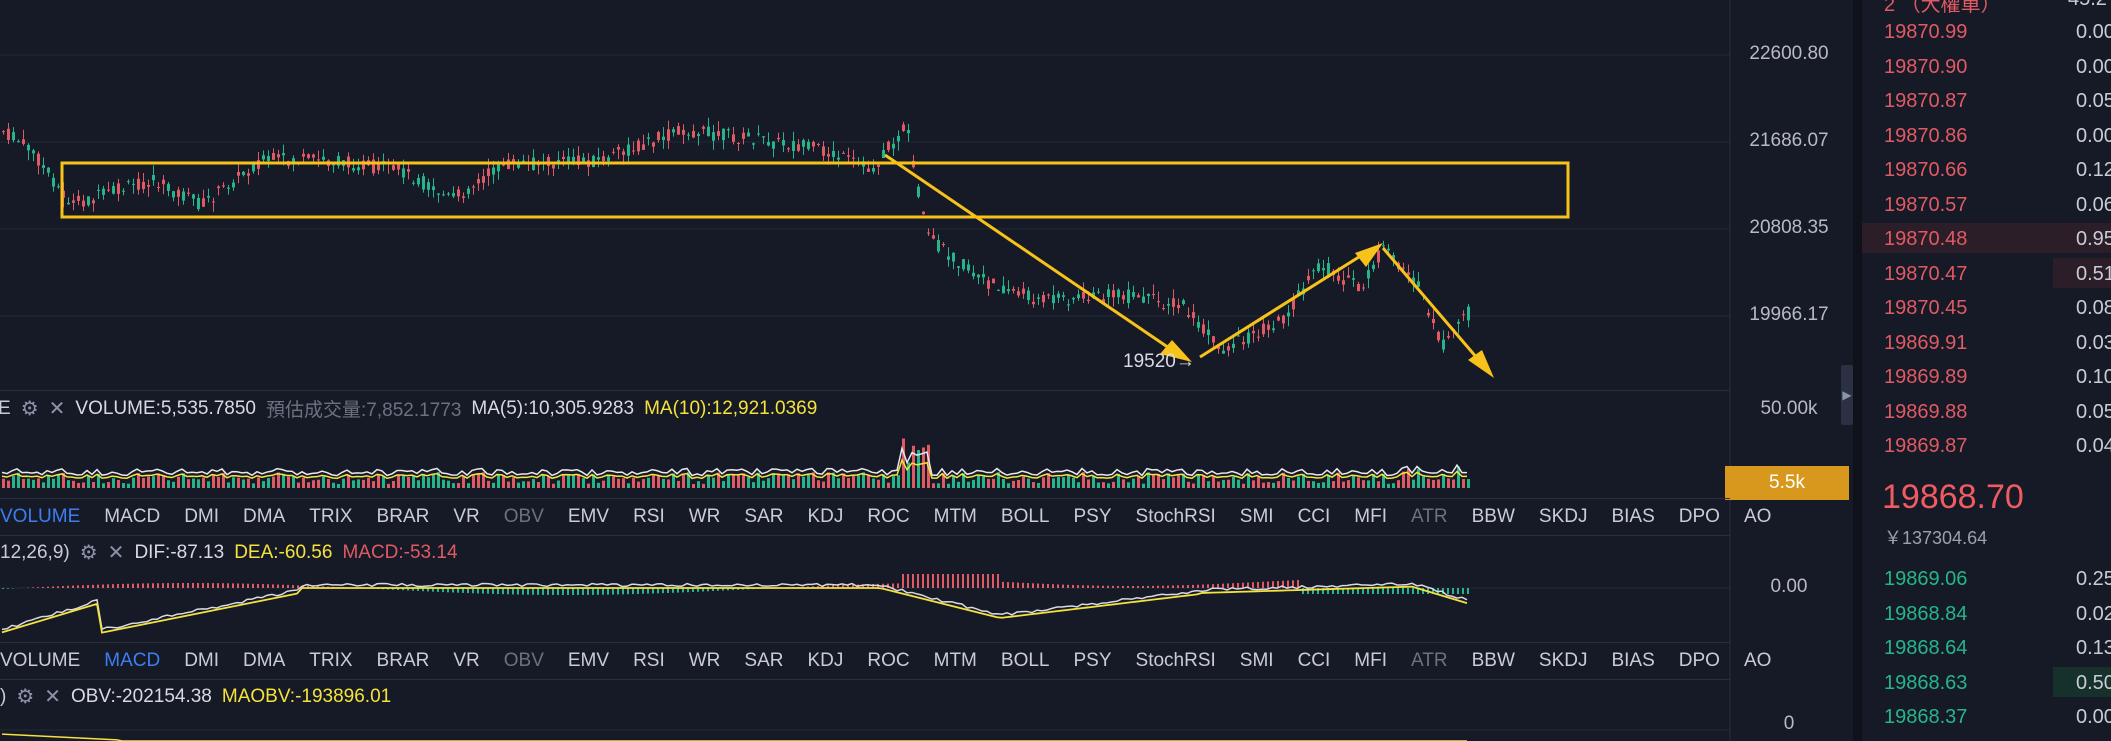 The image size is (2111, 741). What do you see at coordinates (734, 461) in the screenshot?
I see `vol-ma5-line` at bounding box center [734, 461].